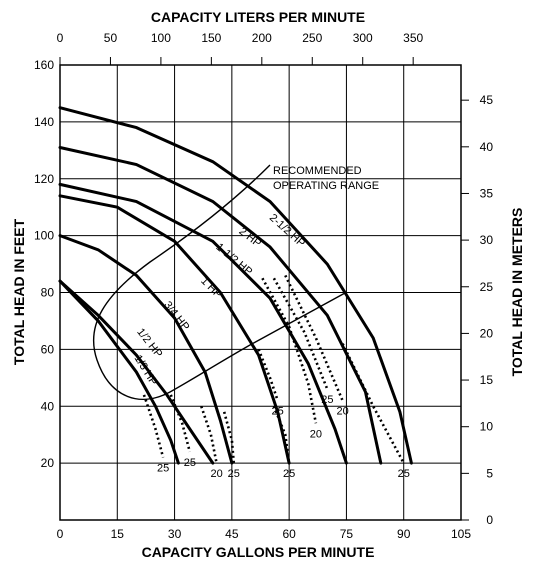 Image resolution: width=533 pixels, height=573 pixels. What do you see at coordinates (211, 38) in the screenshot?
I see `x2-tick-label: 150` at bounding box center [211, 38].